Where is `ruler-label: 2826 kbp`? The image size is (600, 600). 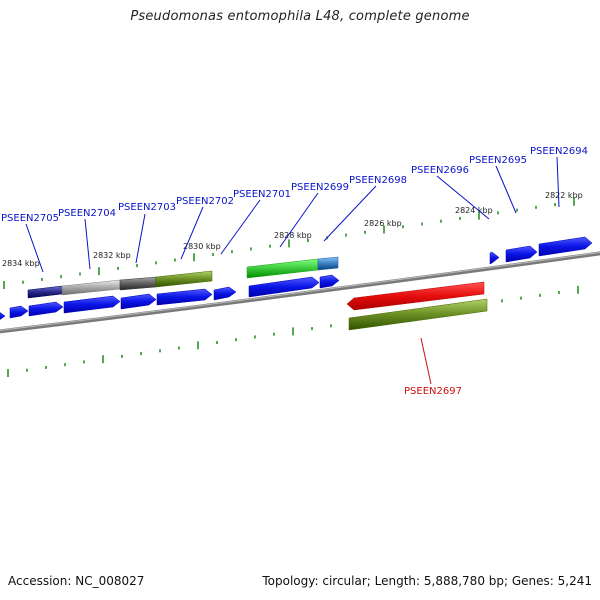 ruler-label: 2826 kbp is located at coordinates (383, 223).